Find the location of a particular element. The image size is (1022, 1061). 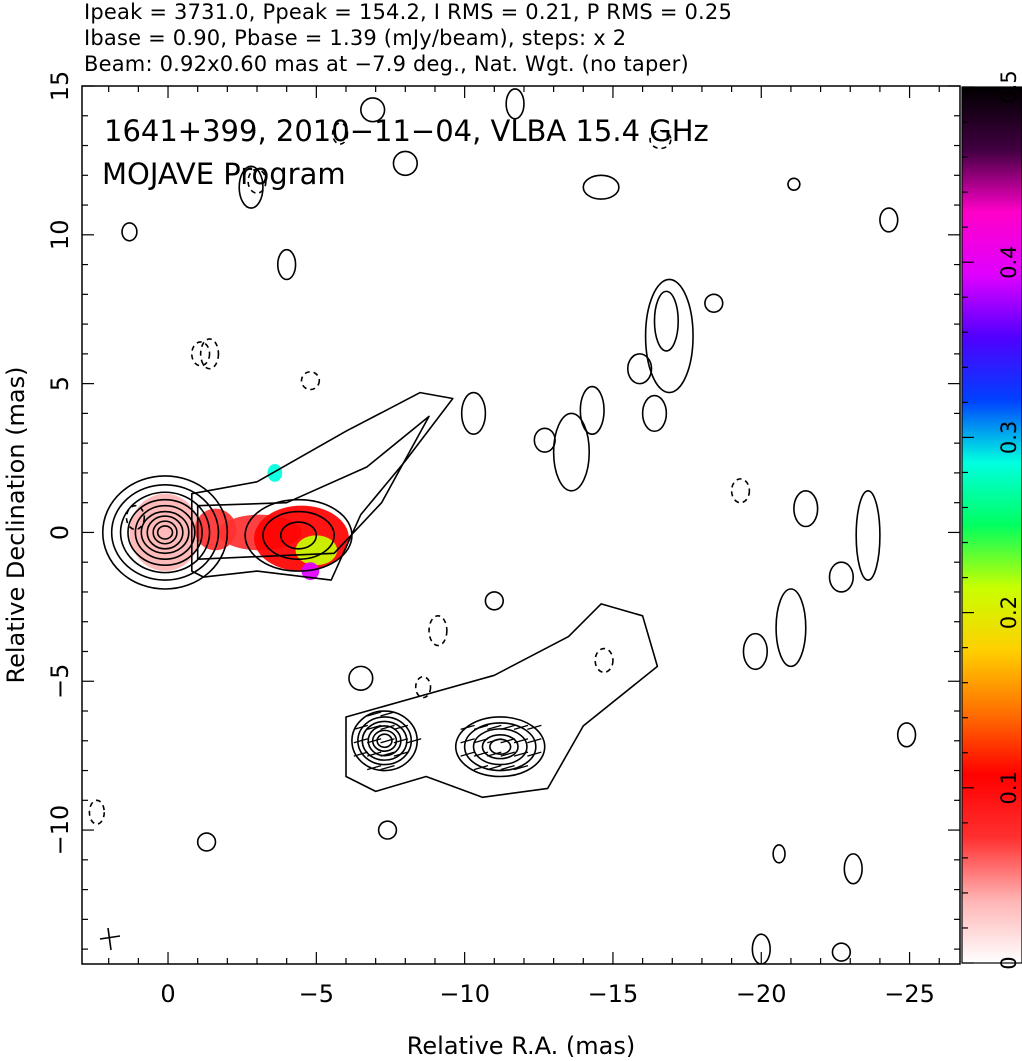

y-tick-label: −5 is located at coordinates (60, 681).